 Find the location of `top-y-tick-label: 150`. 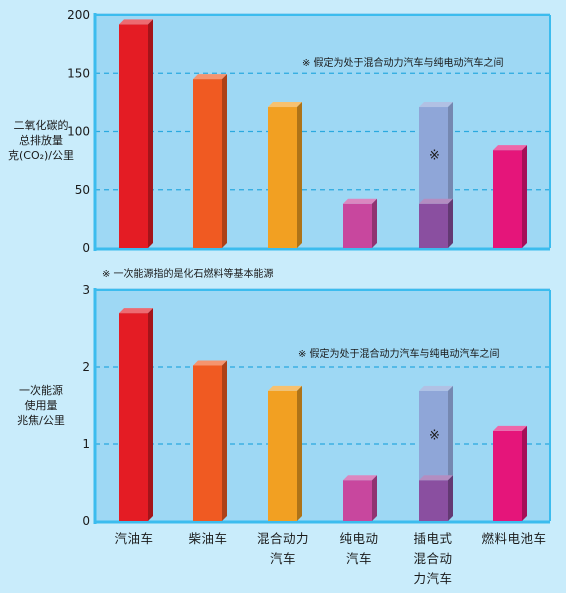

top-y-tick-label: 150 is located at coordinates (78, 73).